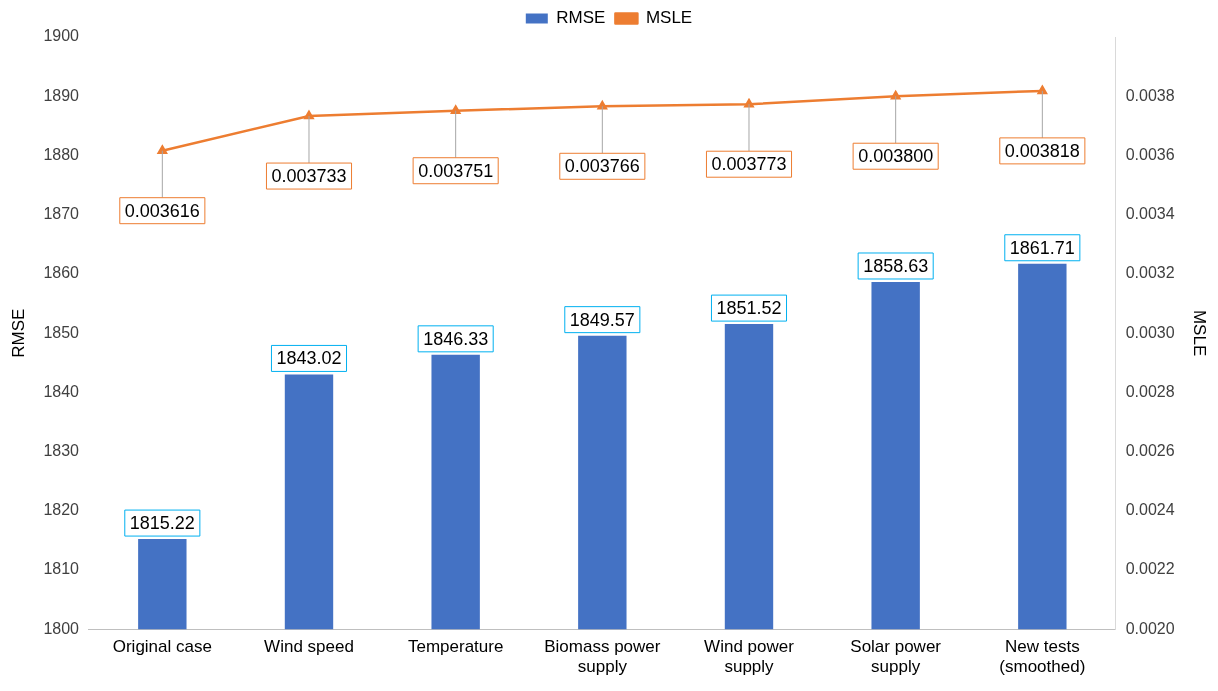  Describe the element at coordinates (1150, 628) in the screenshot. I see `text: 0.0020` at that location.